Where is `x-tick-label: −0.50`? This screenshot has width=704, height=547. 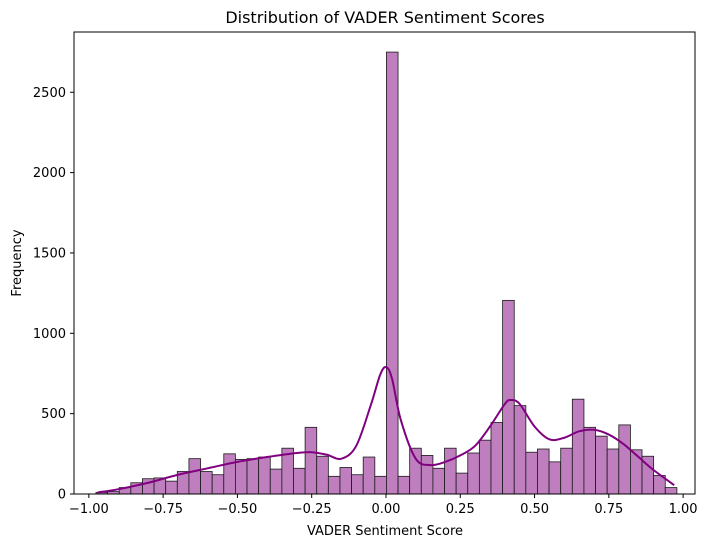
x-tick-label: −0.50 is located at coordinates (237, 509).